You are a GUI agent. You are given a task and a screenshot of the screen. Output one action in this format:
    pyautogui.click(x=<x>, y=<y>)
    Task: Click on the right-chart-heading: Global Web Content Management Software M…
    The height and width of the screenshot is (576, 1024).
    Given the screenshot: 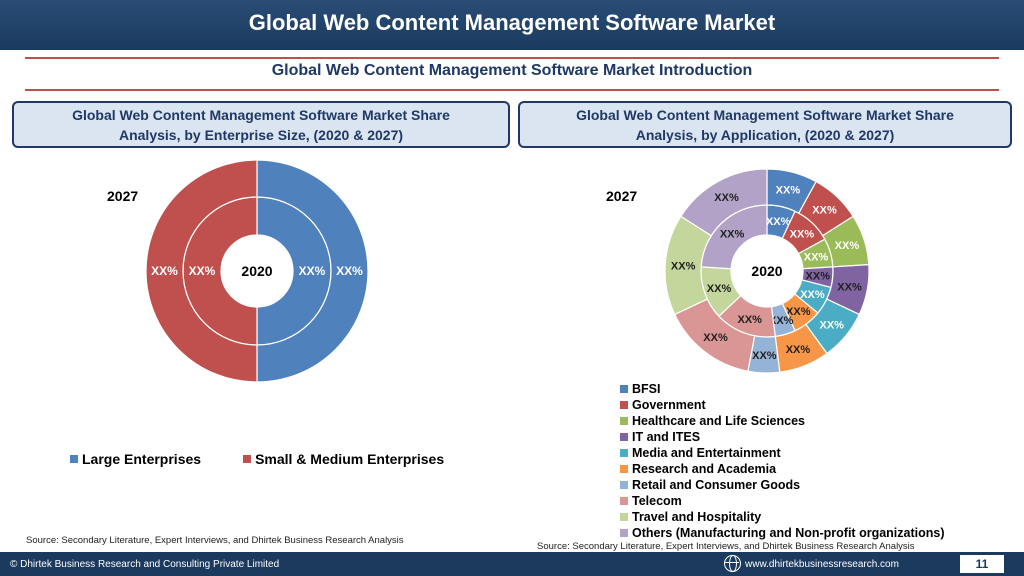 What is the action you would take?
    pyautogui.click(x=765, y=124)
    